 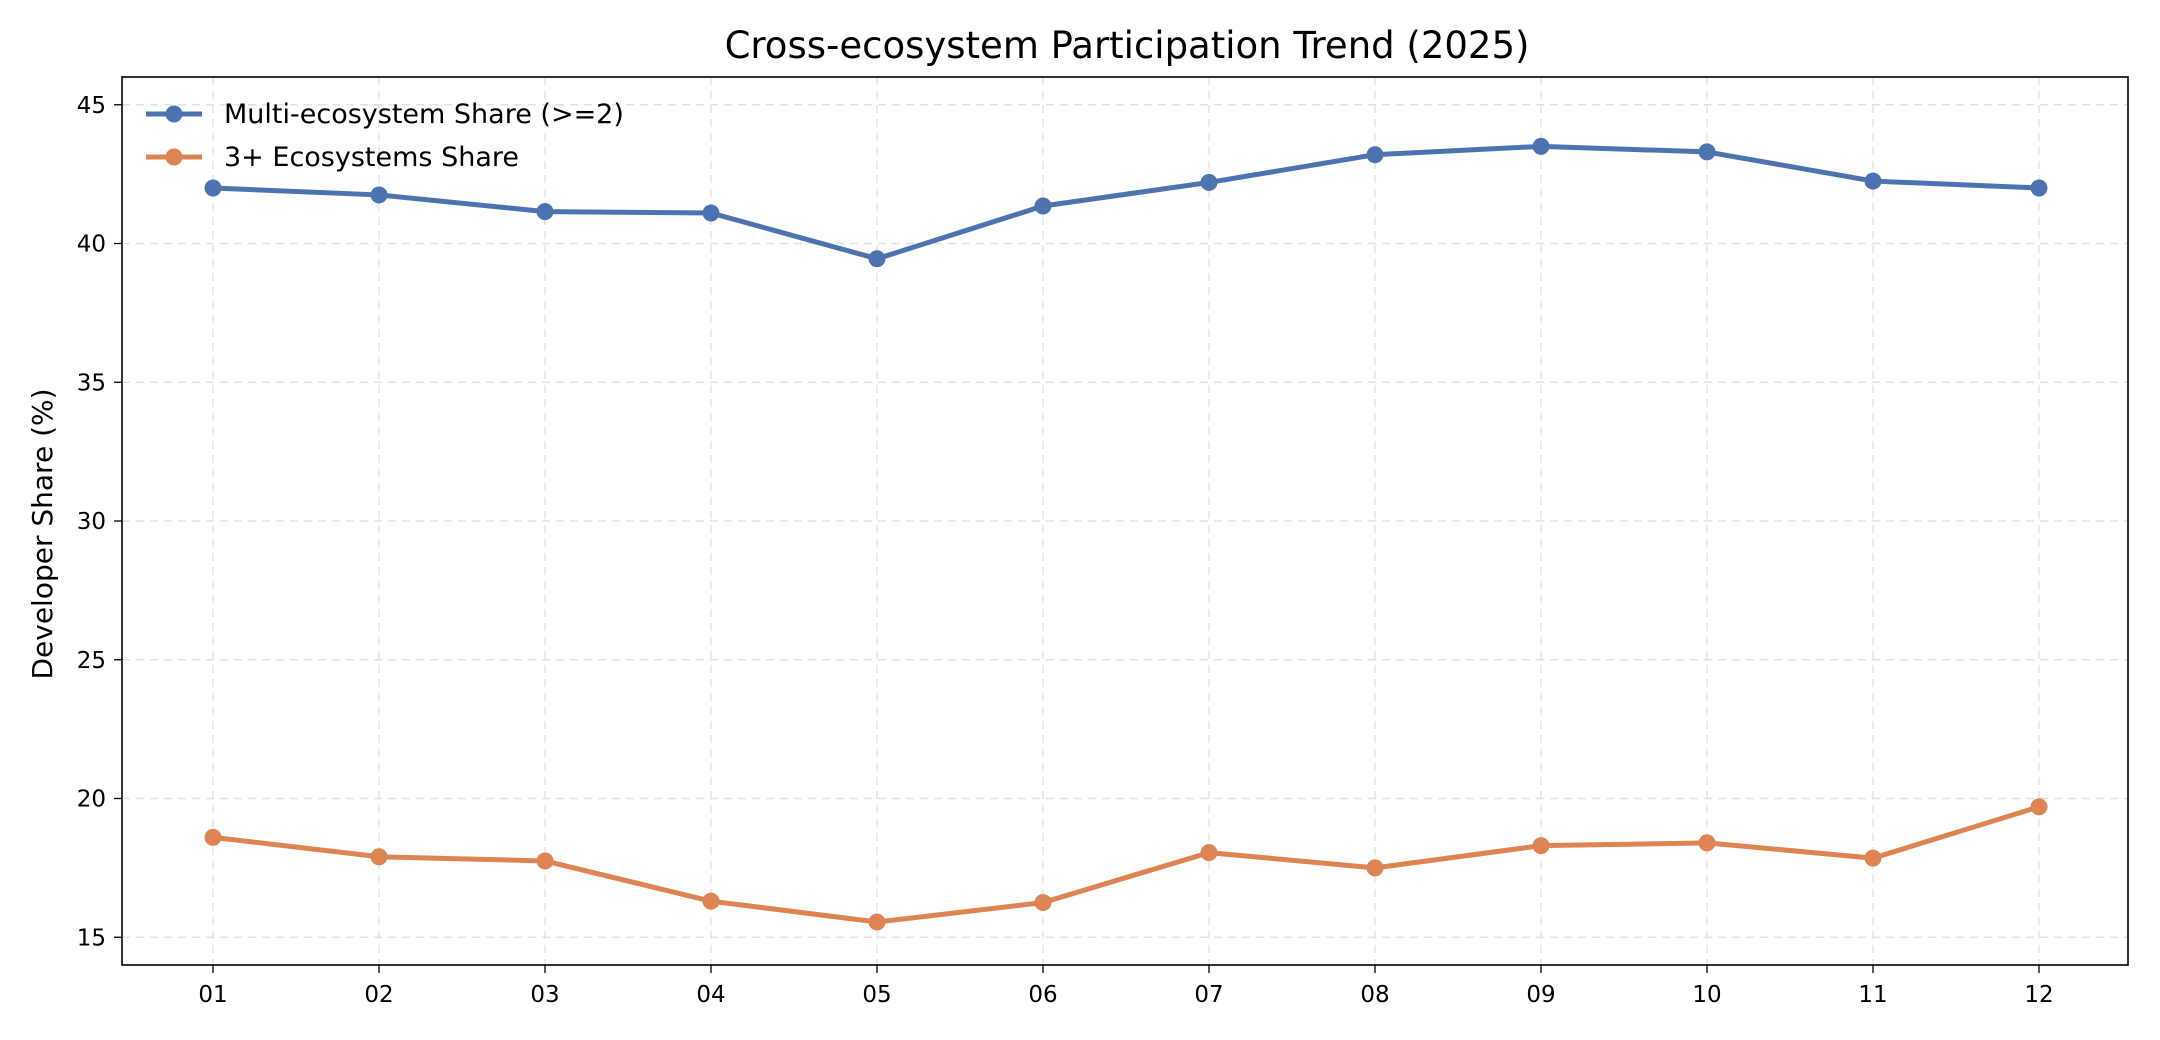 What do you see at coordinates (371, 157) in the screenshot?
I see `legend-label-2: 3+ Ecosystems Share` at bounding box center [371, 157].